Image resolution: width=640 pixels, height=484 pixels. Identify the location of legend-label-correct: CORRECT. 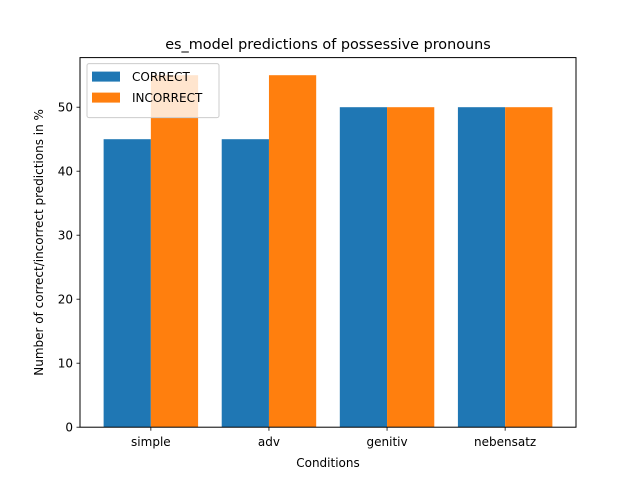
(161, 77).